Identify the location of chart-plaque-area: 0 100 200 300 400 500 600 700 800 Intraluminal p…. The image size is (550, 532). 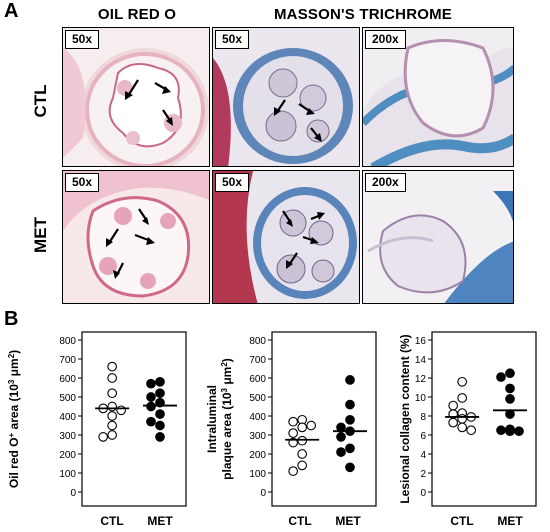
(291, 429).